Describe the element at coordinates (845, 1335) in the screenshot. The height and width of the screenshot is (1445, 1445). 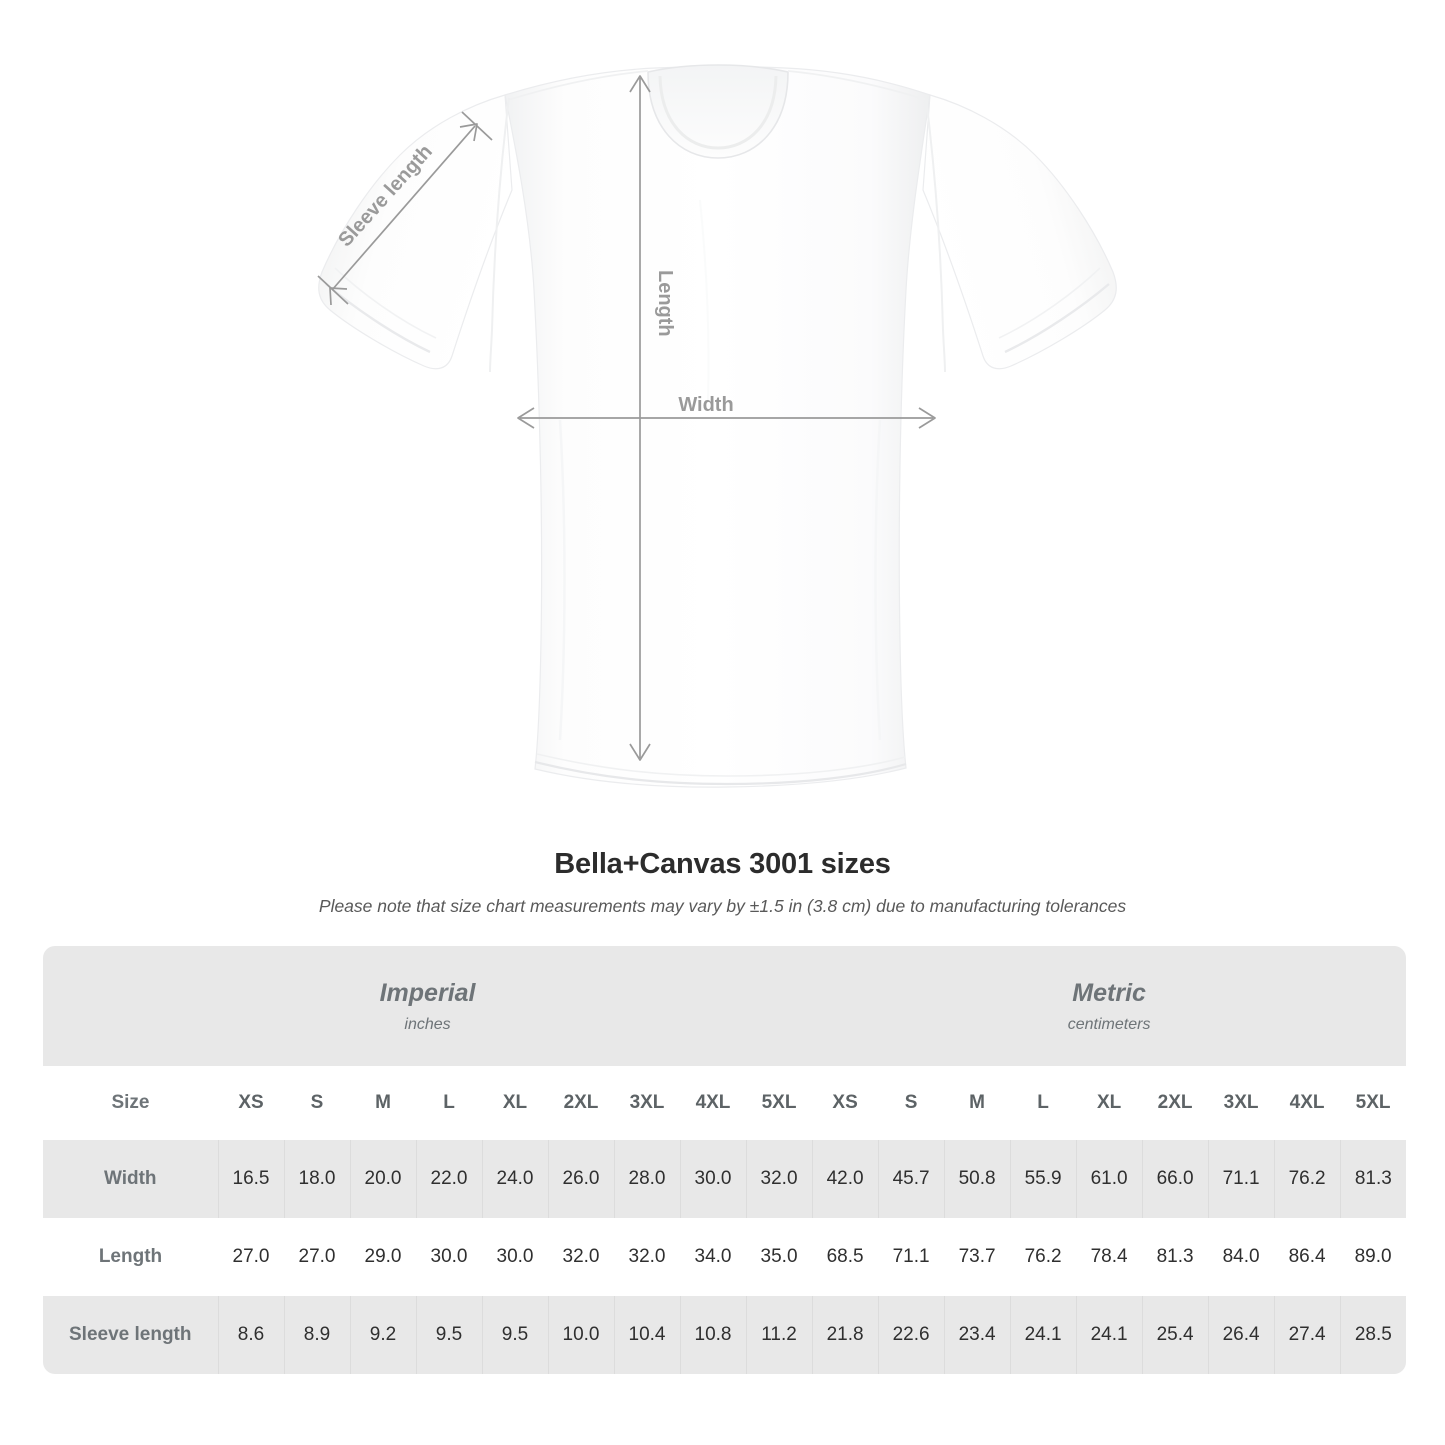
I see `cell-sleeve-metric-xs: 21.8` at that location.